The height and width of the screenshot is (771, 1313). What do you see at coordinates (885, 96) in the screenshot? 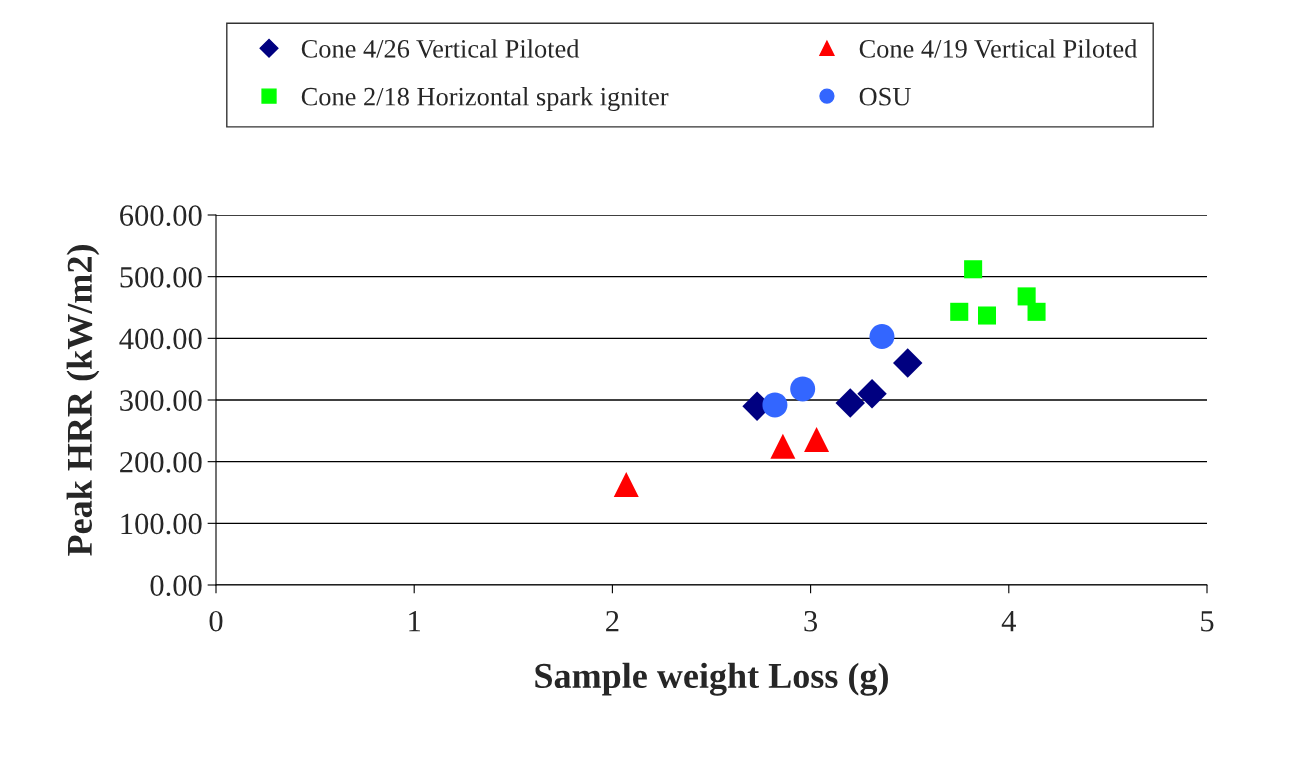
I see `legend-label: OSU` at bounding box center [885, 96].